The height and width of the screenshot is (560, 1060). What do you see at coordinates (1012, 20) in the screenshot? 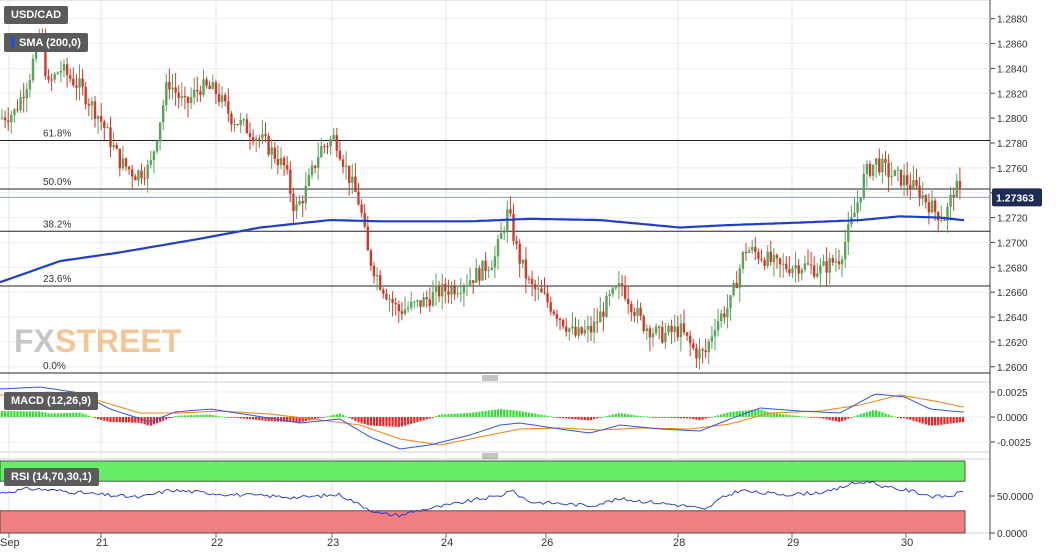
I see `y-tick-label: 1.2880` at bounding box center [1012, 20].